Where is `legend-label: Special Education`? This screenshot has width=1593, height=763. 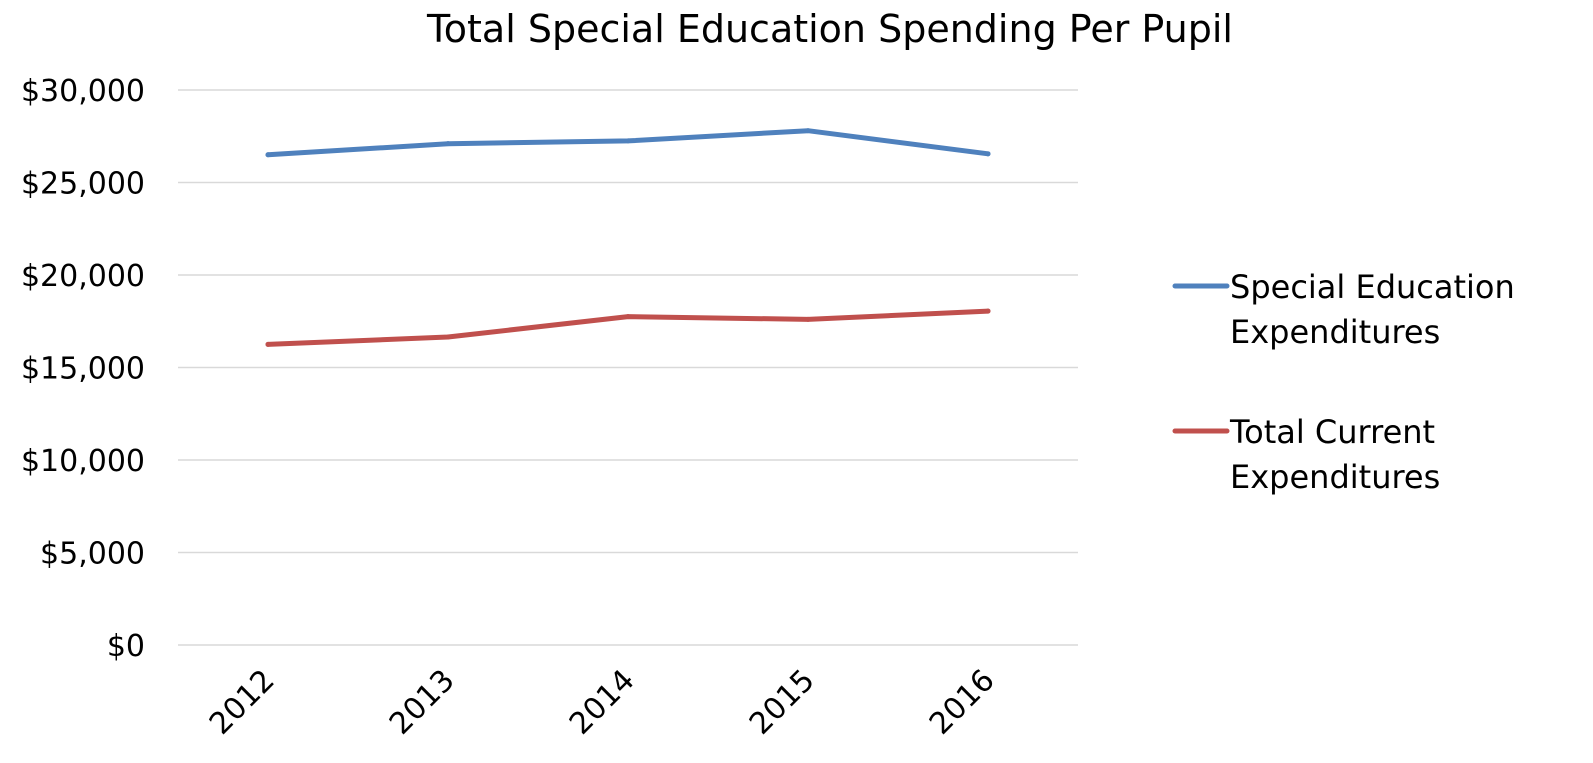 legend-label: Special Education is located at coordinates (1372, 287).